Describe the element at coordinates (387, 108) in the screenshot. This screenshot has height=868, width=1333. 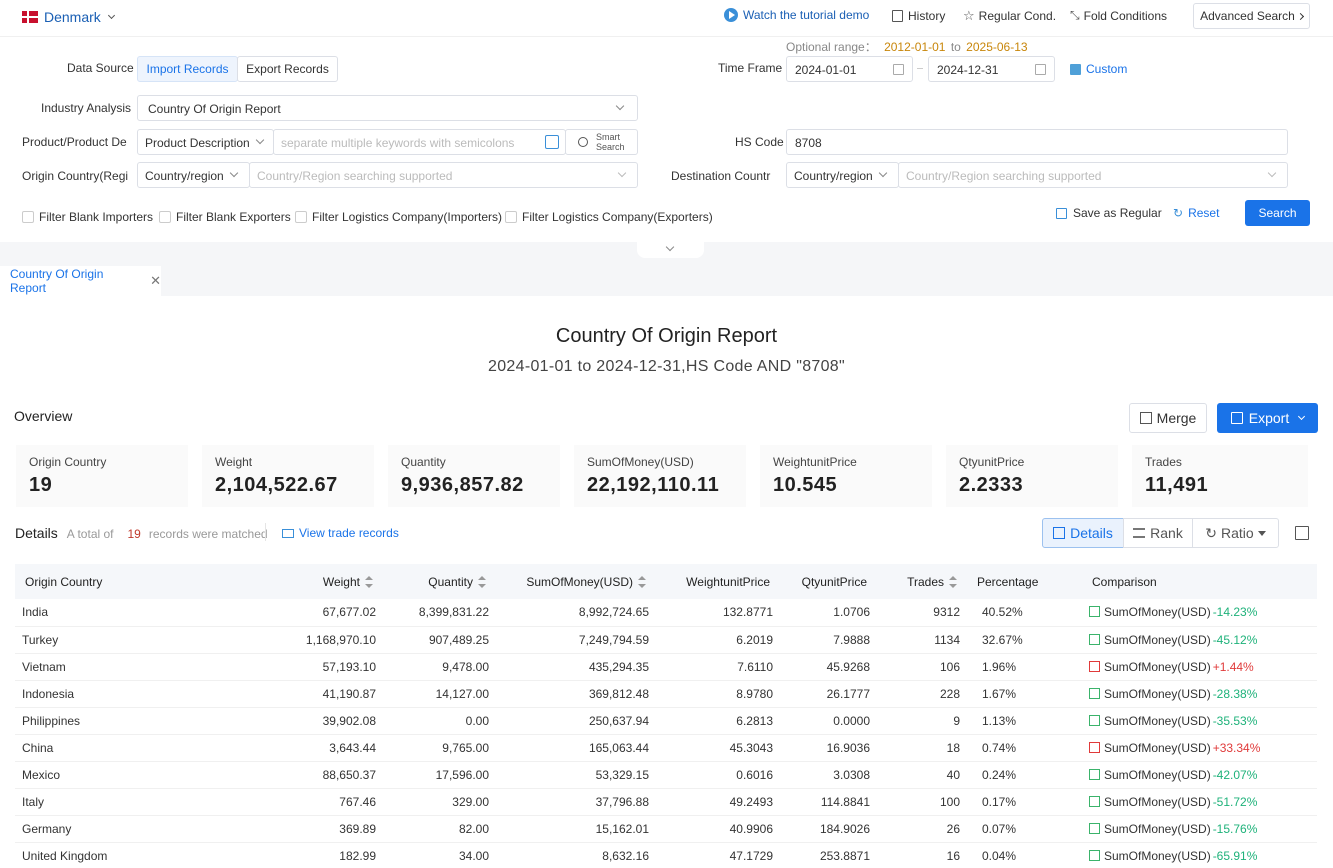
I see `industry-analysis-select: Country Of Origin Report` at that location.